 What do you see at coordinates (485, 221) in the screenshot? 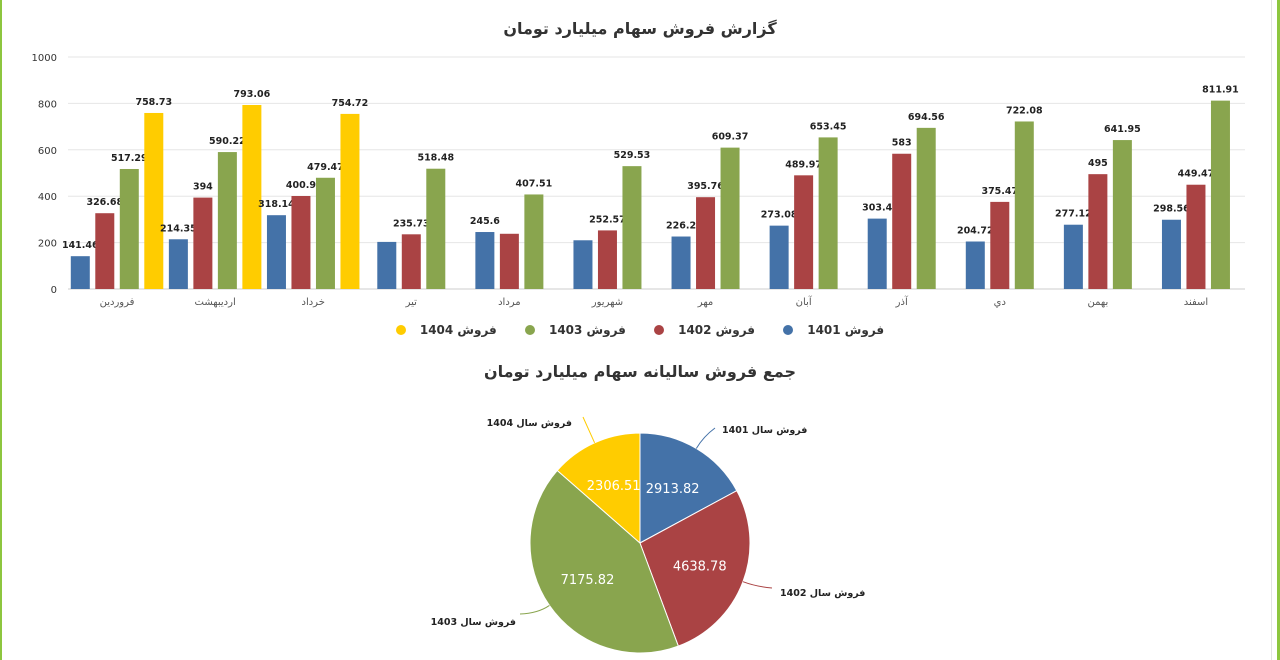
I see `data-label: 245.6` at bounding box center [485, 221].